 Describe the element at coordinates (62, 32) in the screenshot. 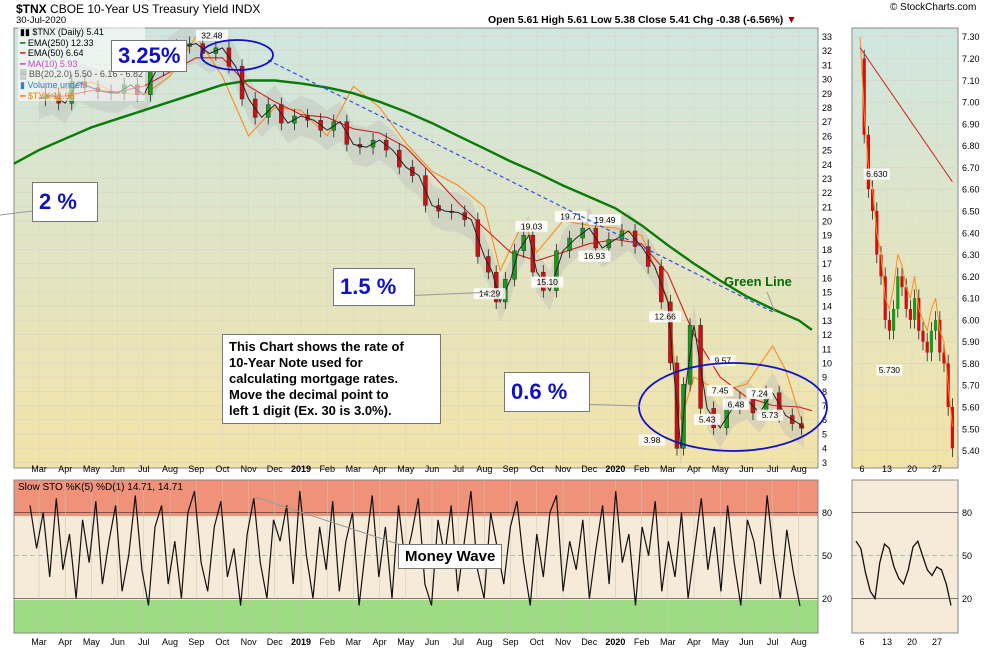

I see `legend-main: ▮▮ $TNX (Daily) 5.41` at that location.